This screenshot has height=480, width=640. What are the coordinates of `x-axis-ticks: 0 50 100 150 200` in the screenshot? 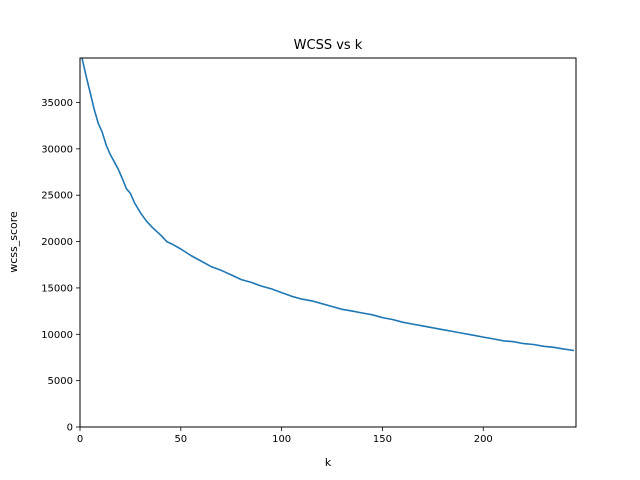 It's located at (285, 436).